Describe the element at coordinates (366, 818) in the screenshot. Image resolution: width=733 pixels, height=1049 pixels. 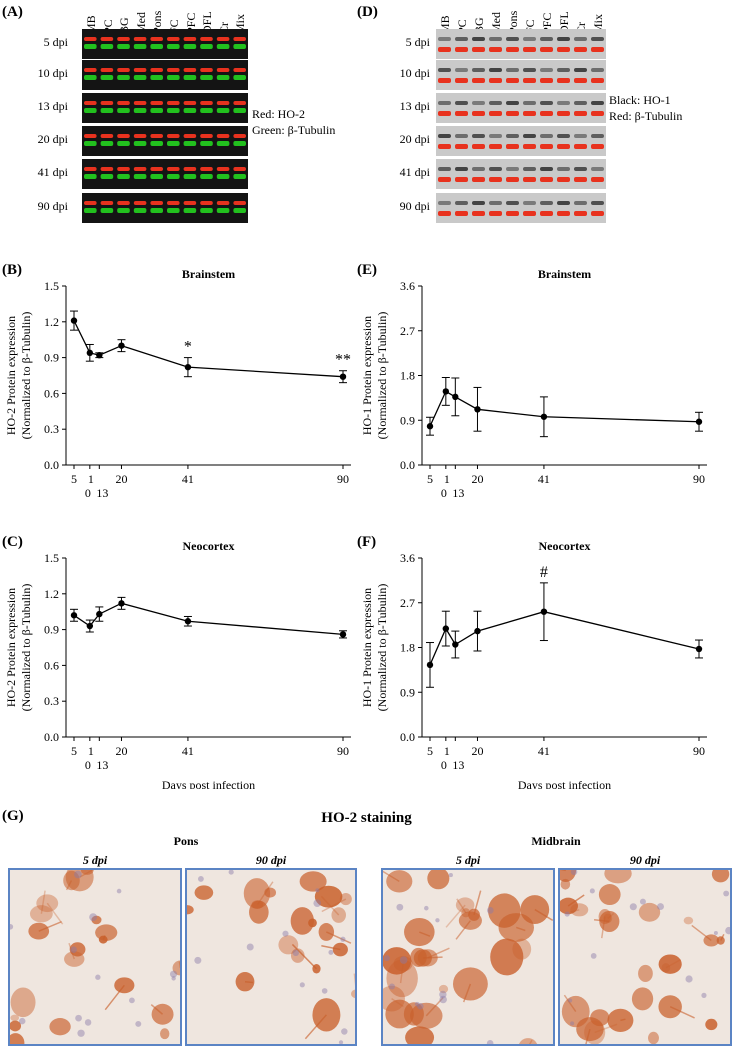
I see `staining-title: HO-2 staining` at that location.